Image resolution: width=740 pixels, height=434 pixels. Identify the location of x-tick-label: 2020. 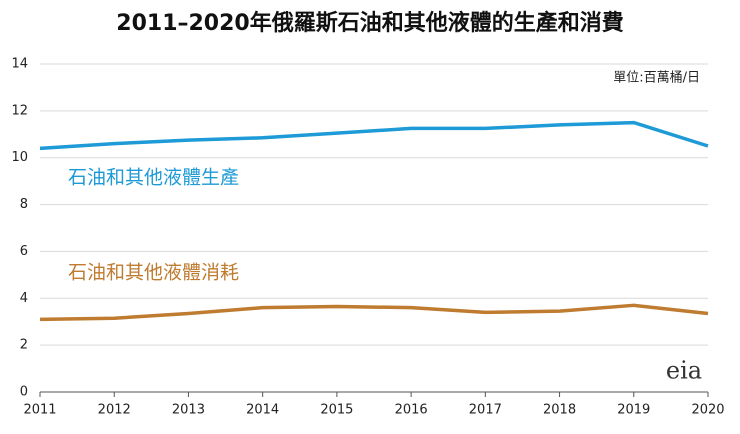
(707, 410).